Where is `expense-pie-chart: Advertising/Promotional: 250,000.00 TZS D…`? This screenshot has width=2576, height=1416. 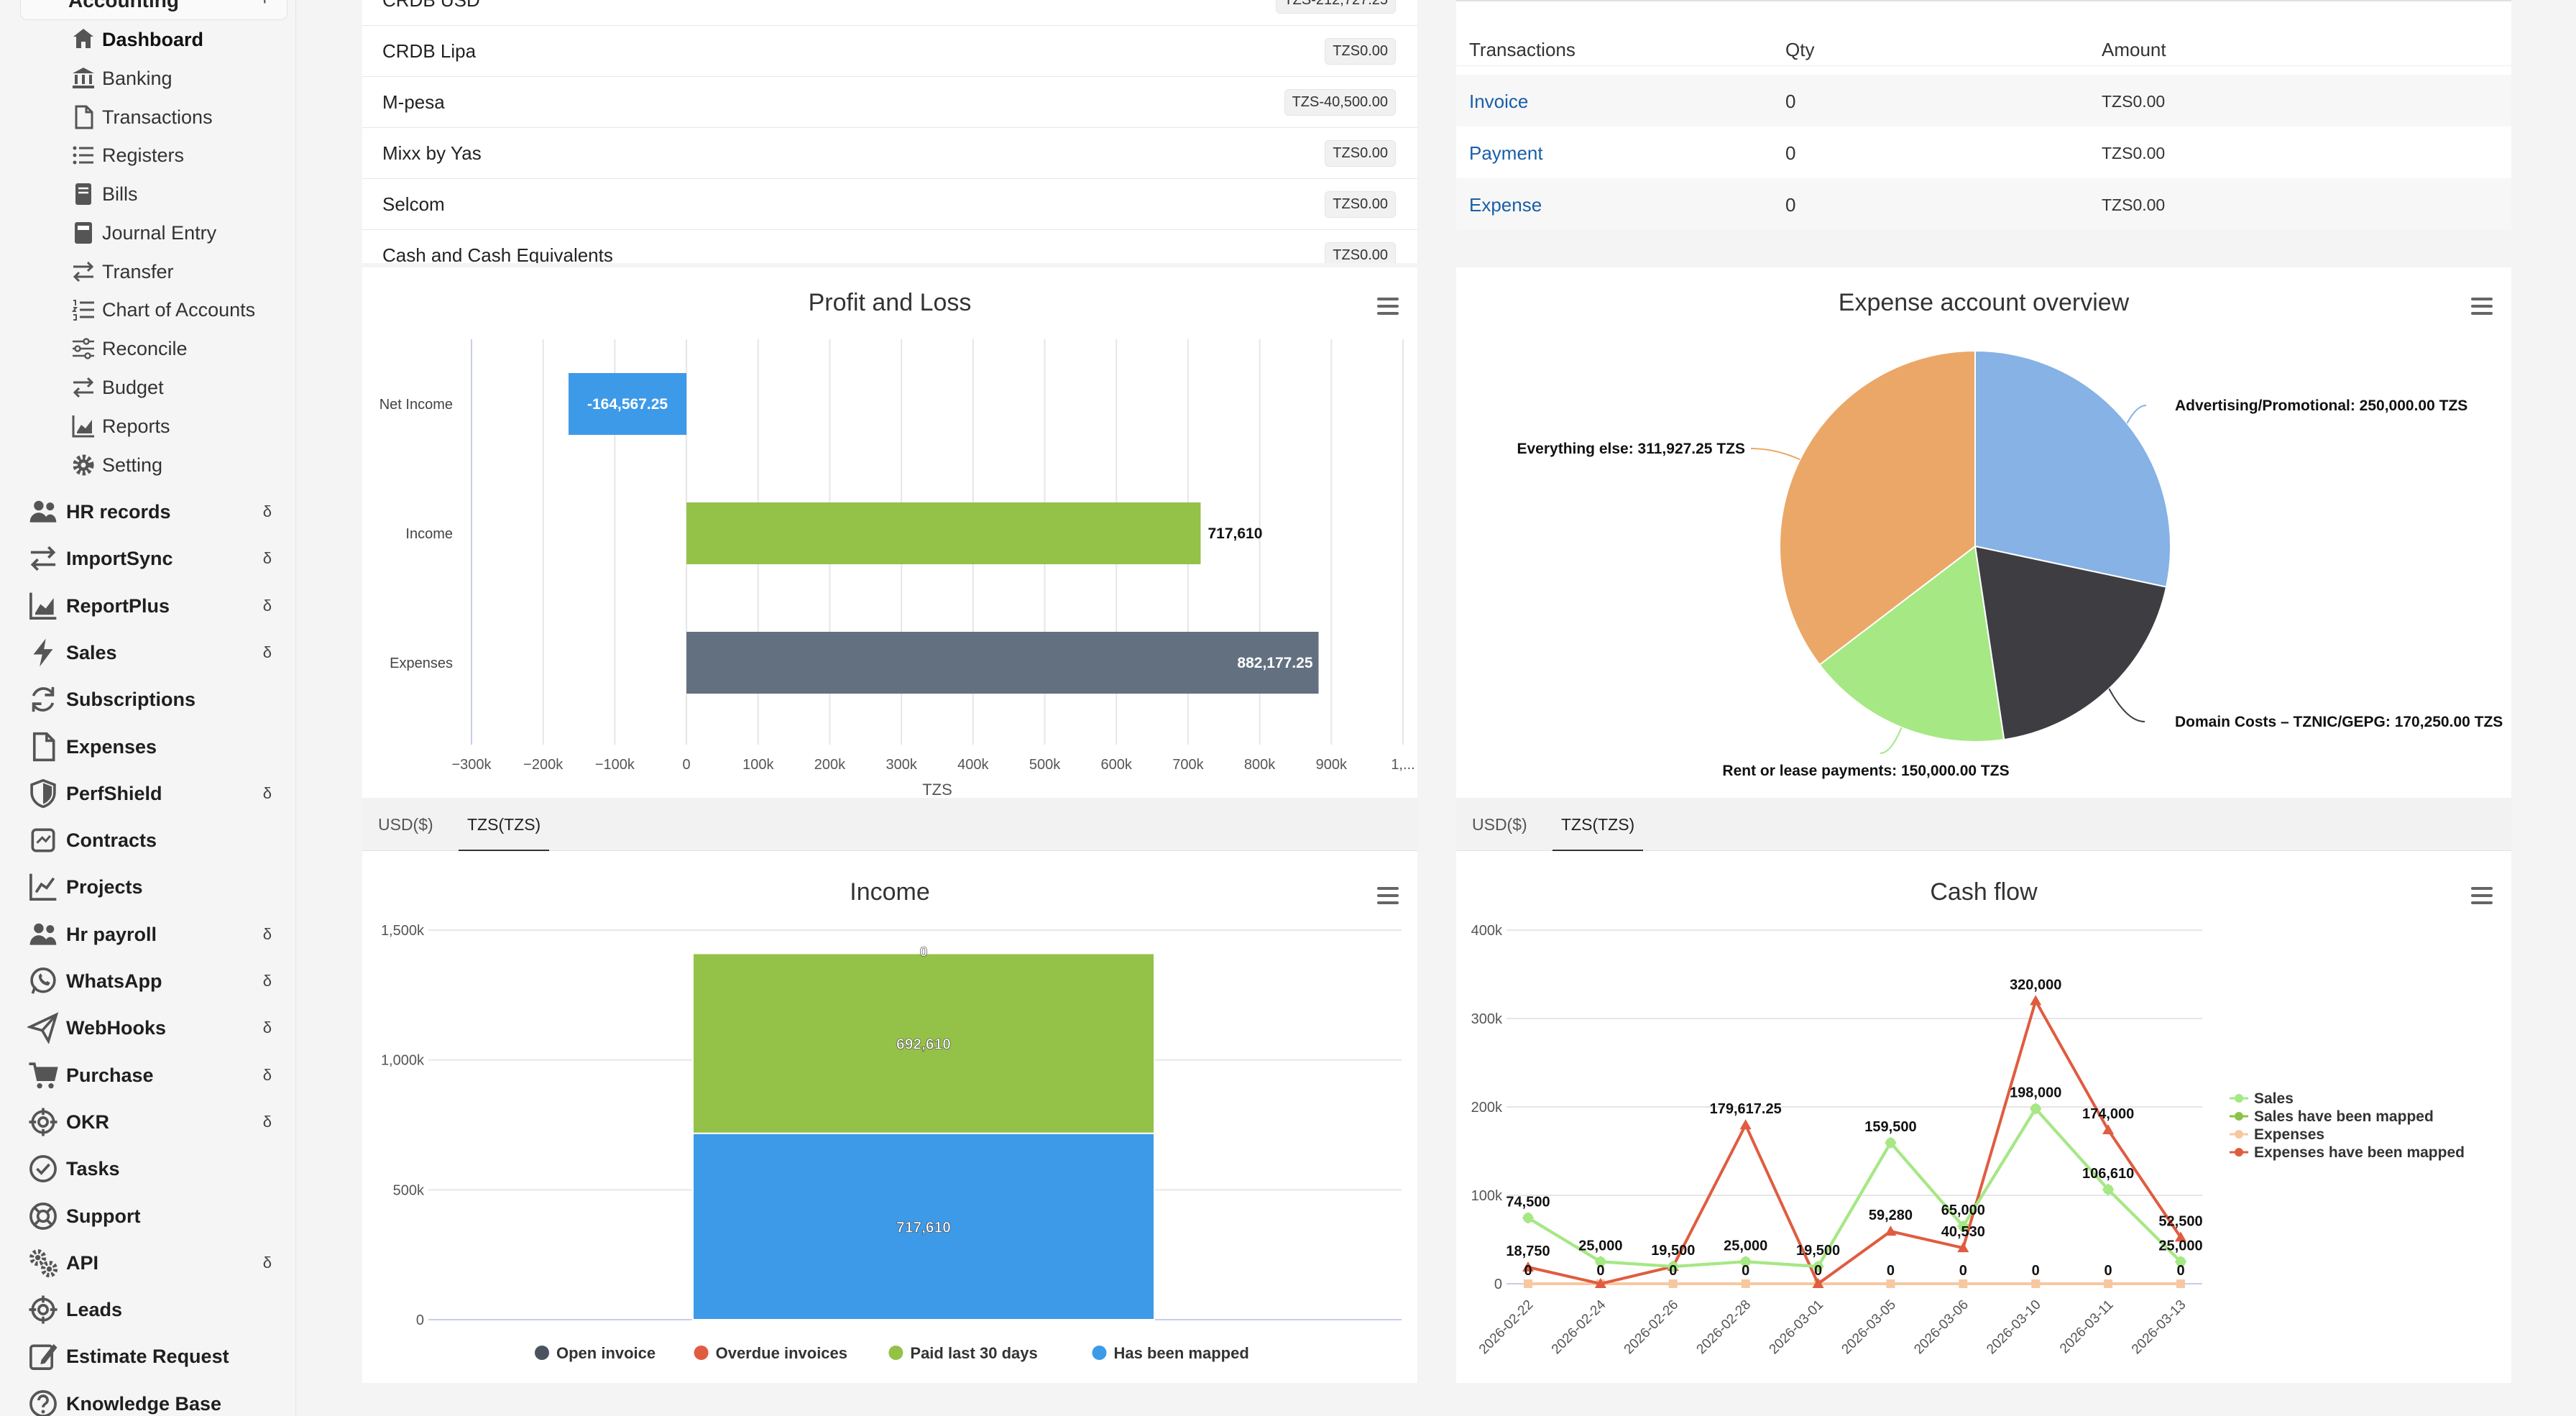 expense-pie-chart: Advertising/Promotional: 250,000.00 TZS D… is located at coordinates (2010, 564).